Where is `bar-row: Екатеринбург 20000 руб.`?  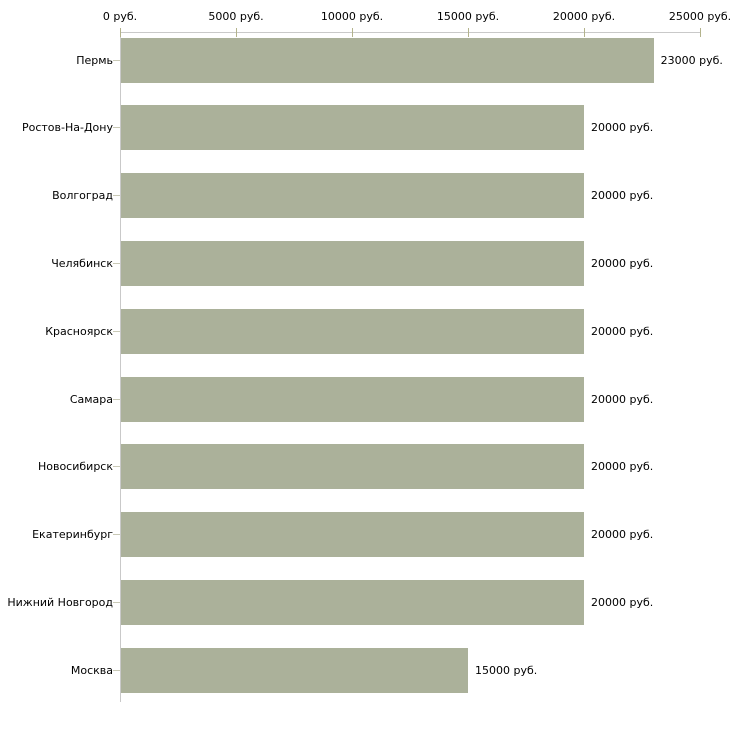 bar-row: Екатеринбург 20000 руб. is located at coordinates (365, 535).